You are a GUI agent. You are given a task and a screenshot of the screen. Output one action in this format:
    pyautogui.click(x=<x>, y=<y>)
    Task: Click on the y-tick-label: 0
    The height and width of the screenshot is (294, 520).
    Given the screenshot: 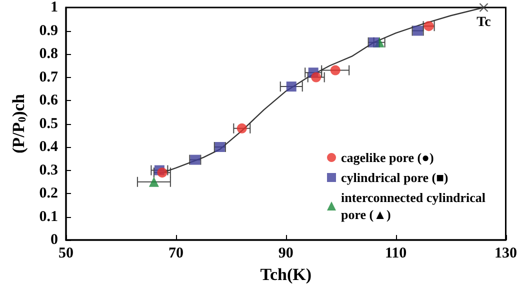 What is the action you would take?
    pyautogui.click(x=54, y=240)
    